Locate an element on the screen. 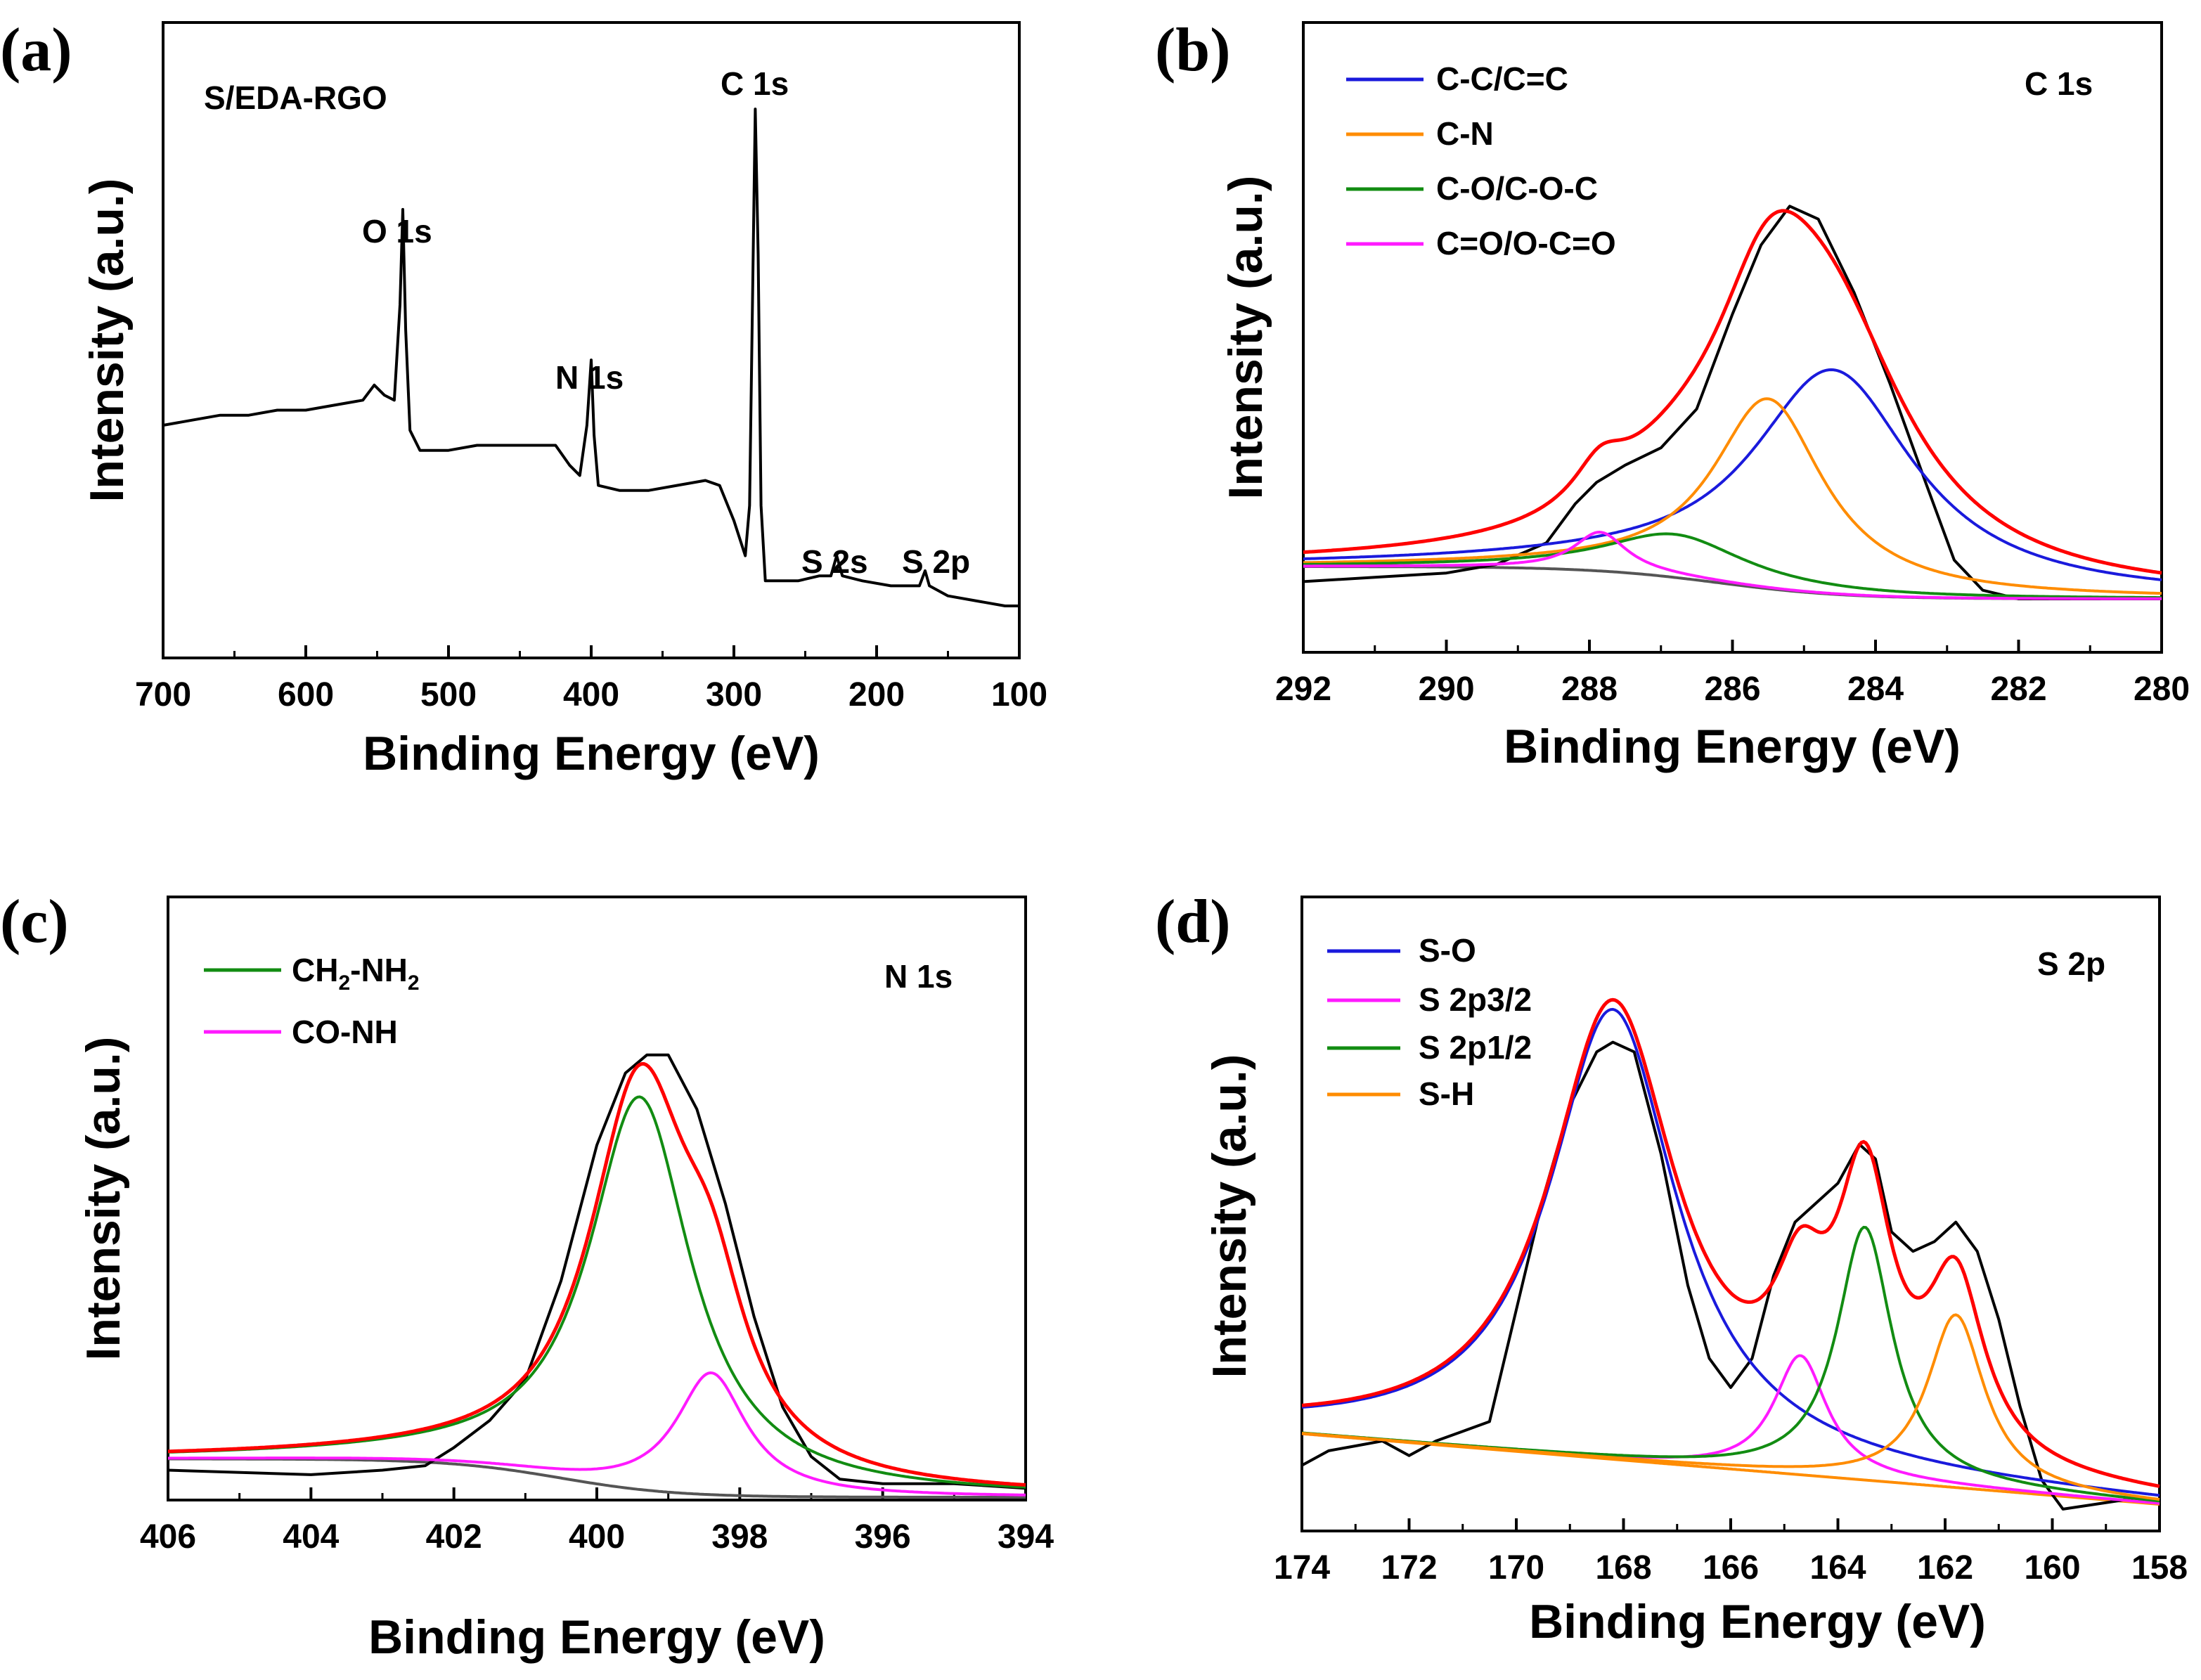 Image resolution: width=2201 pixels, height=1680 pixels. panel-a-ticks: 700 600 500 400 300 200 100 is located at coordinates (591, 679).